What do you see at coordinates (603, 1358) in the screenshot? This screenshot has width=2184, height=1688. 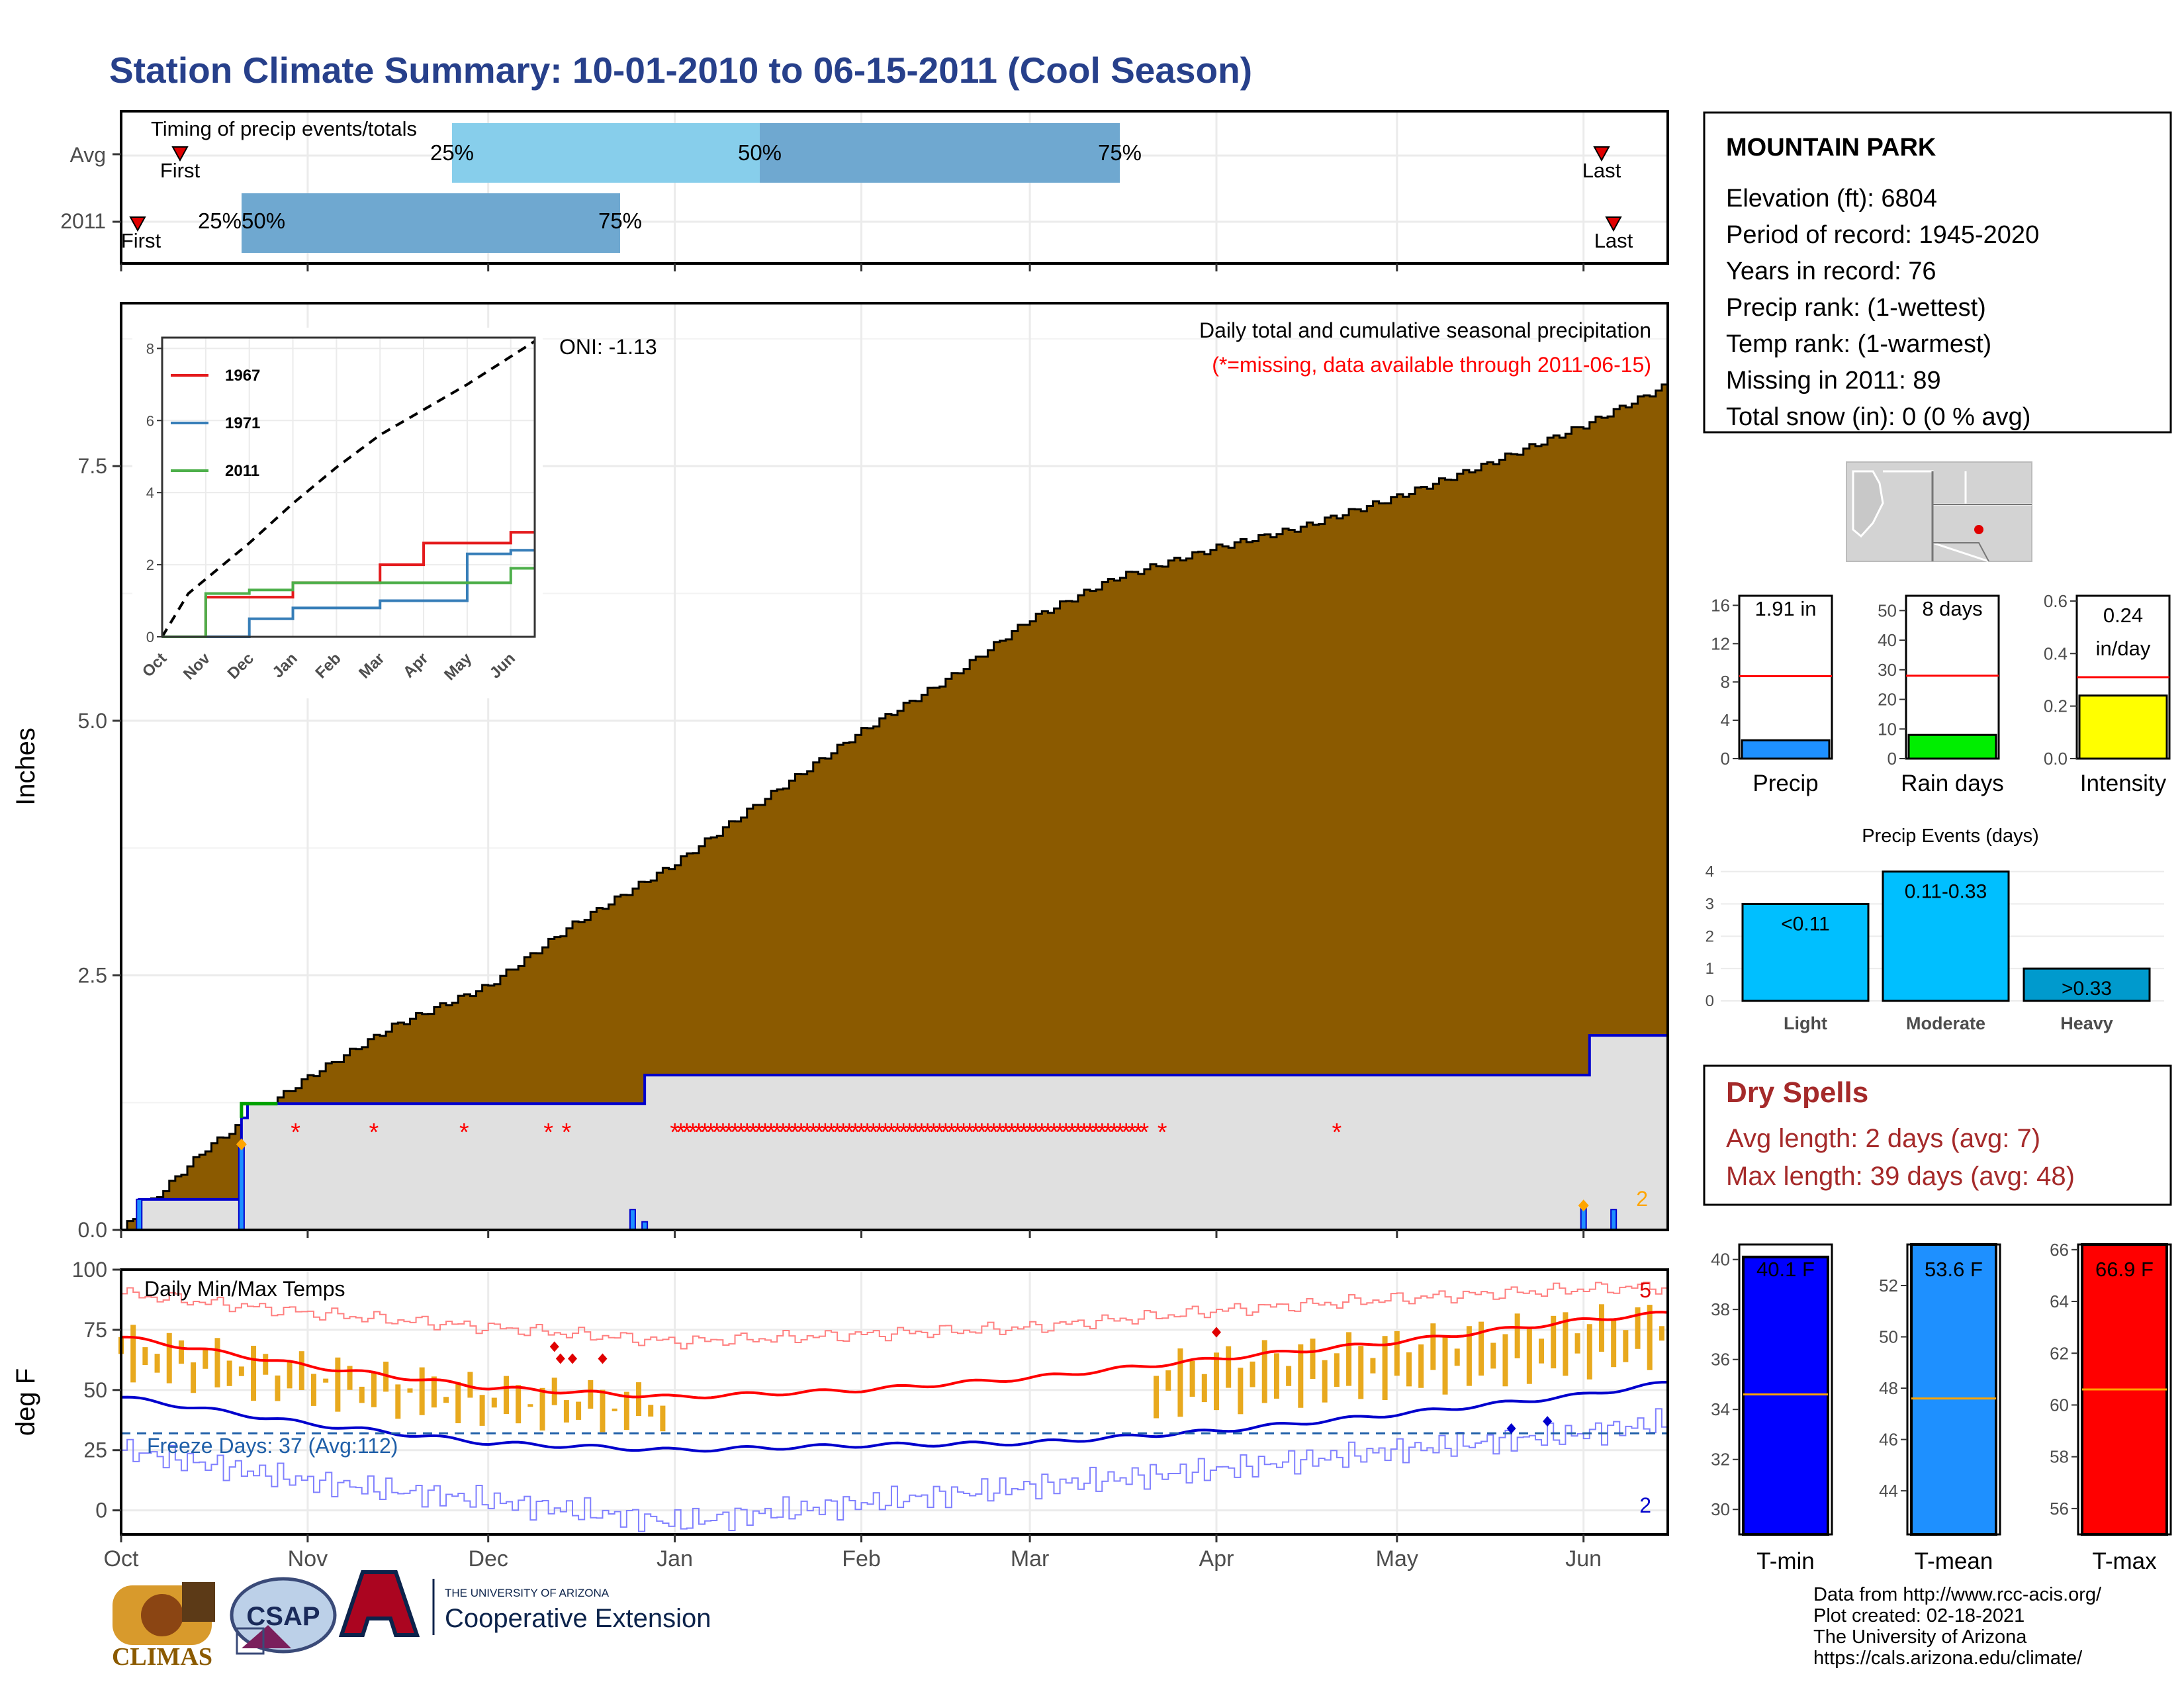 I see `temp-record-diamond` at bounding box center [603, 1358].